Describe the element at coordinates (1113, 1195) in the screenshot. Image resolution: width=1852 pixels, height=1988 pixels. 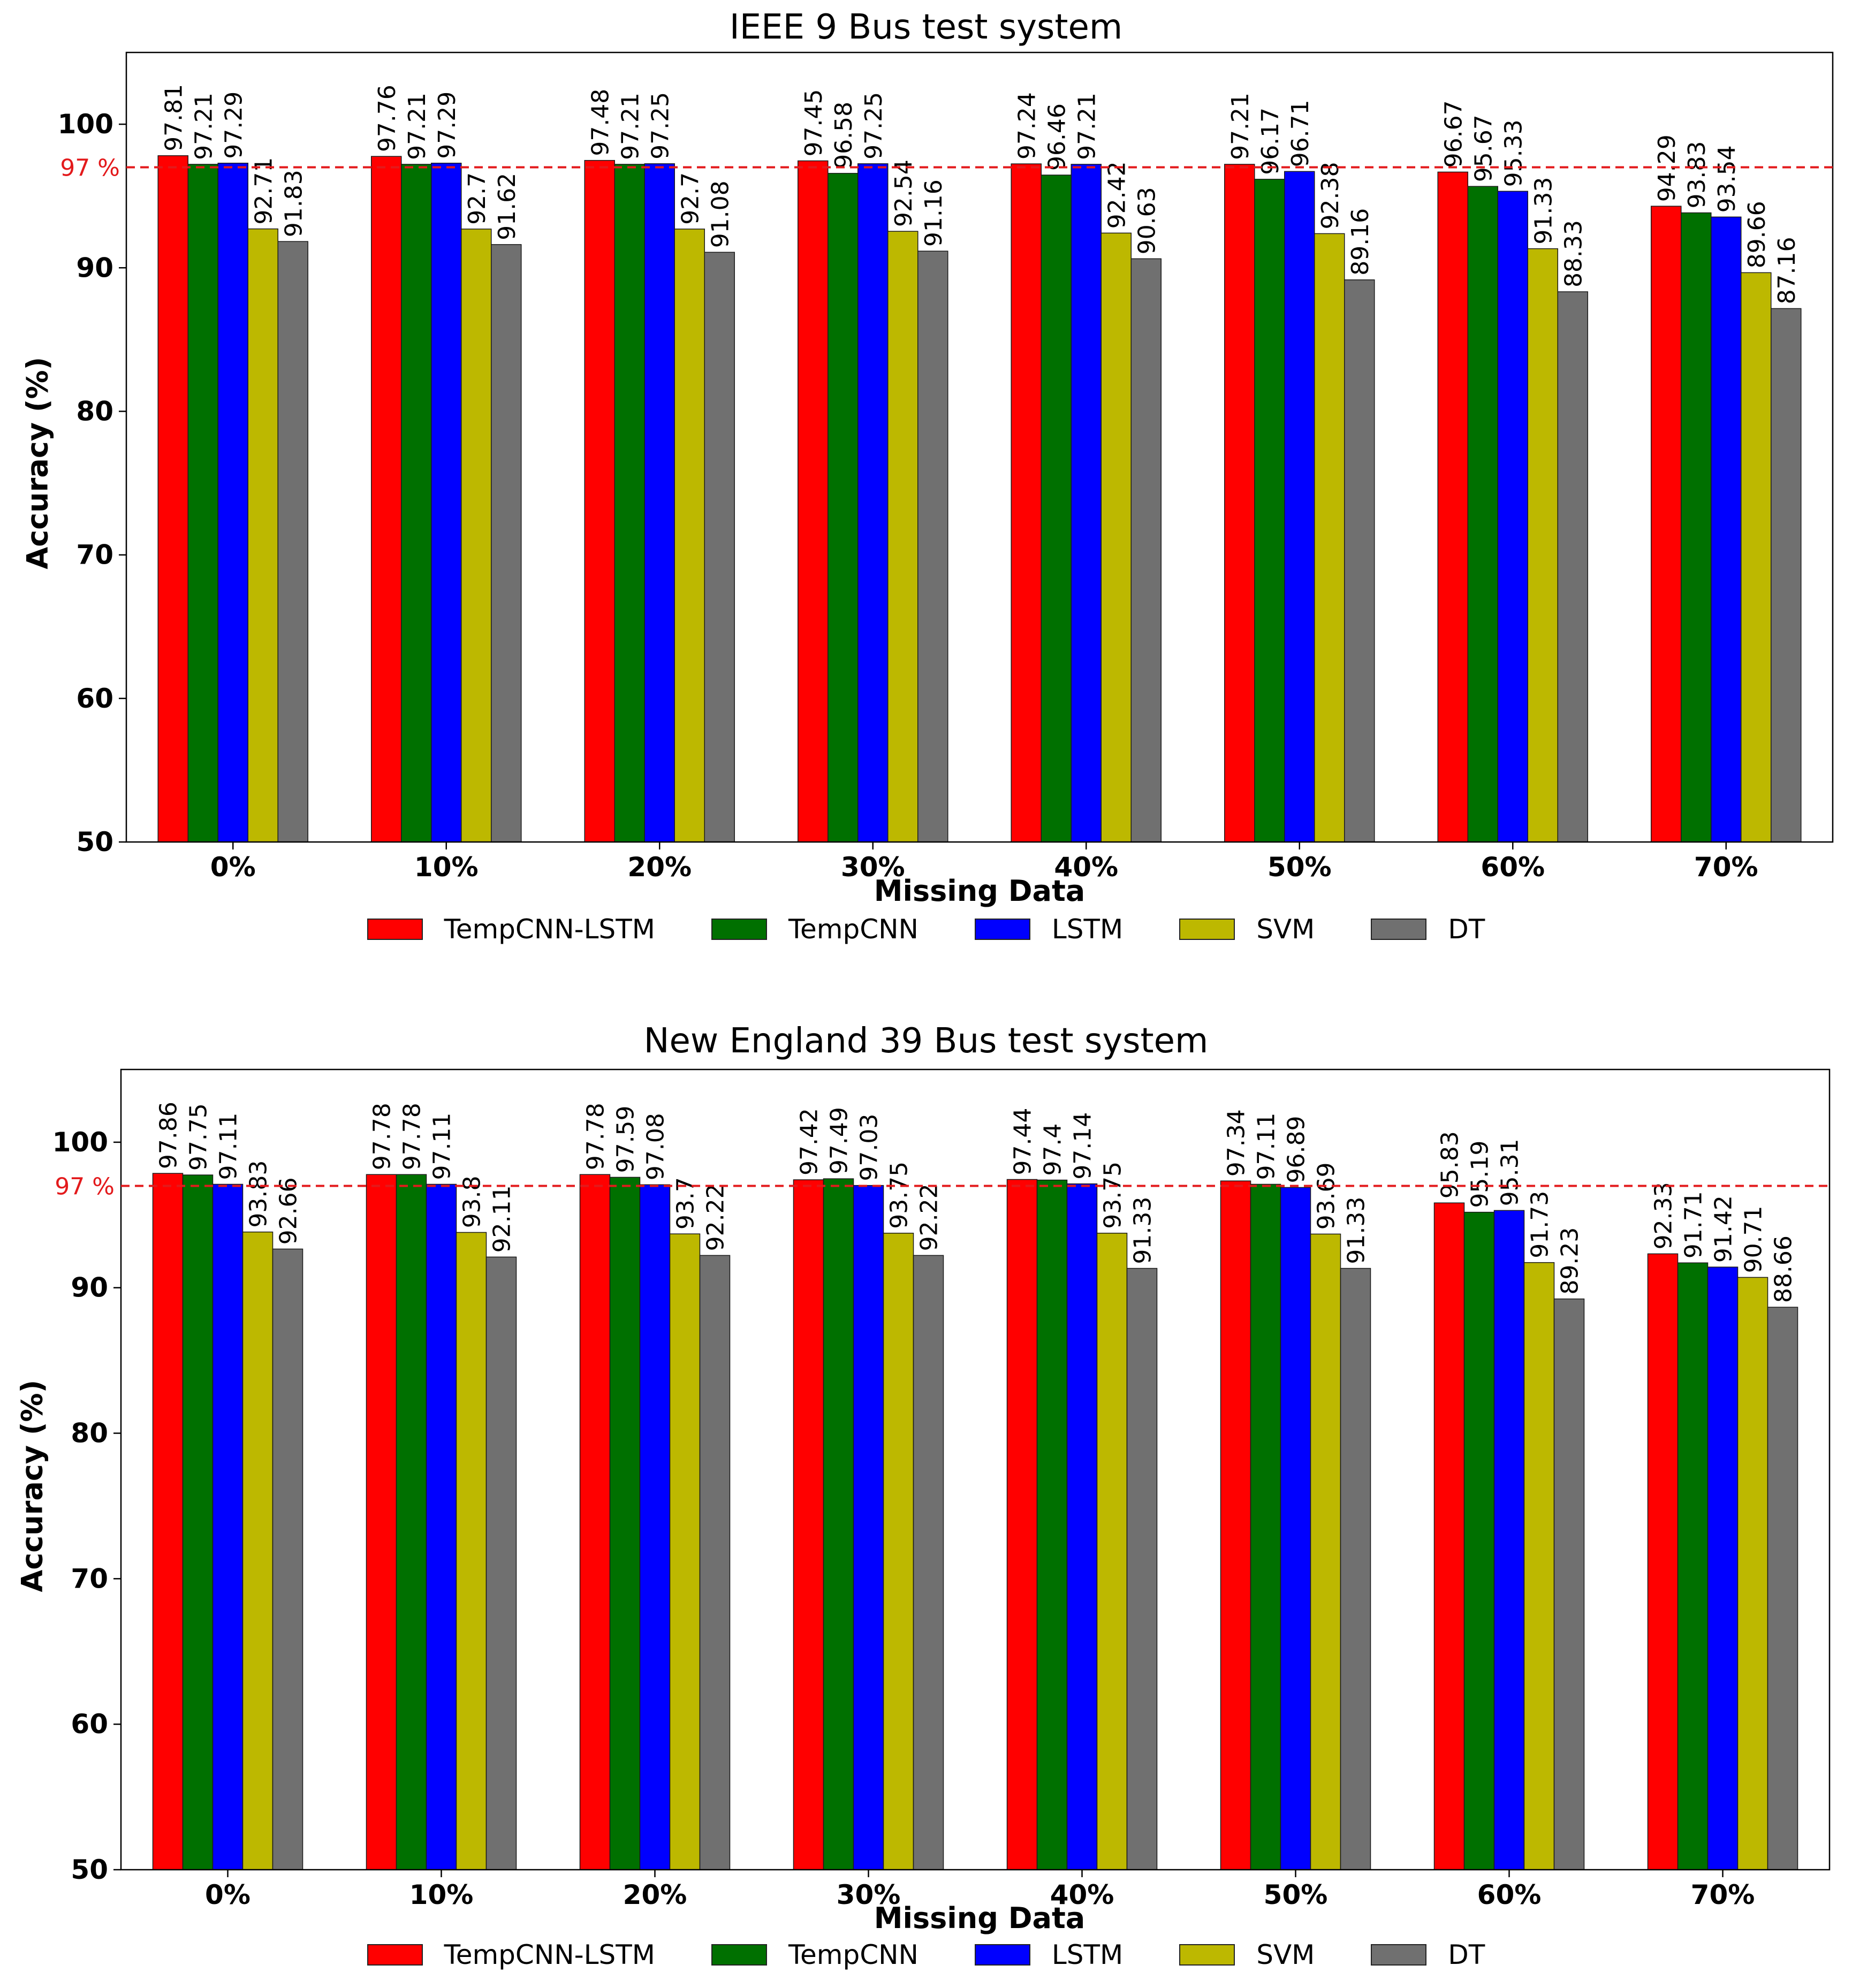
I see `data-label: 93.75` at that location.